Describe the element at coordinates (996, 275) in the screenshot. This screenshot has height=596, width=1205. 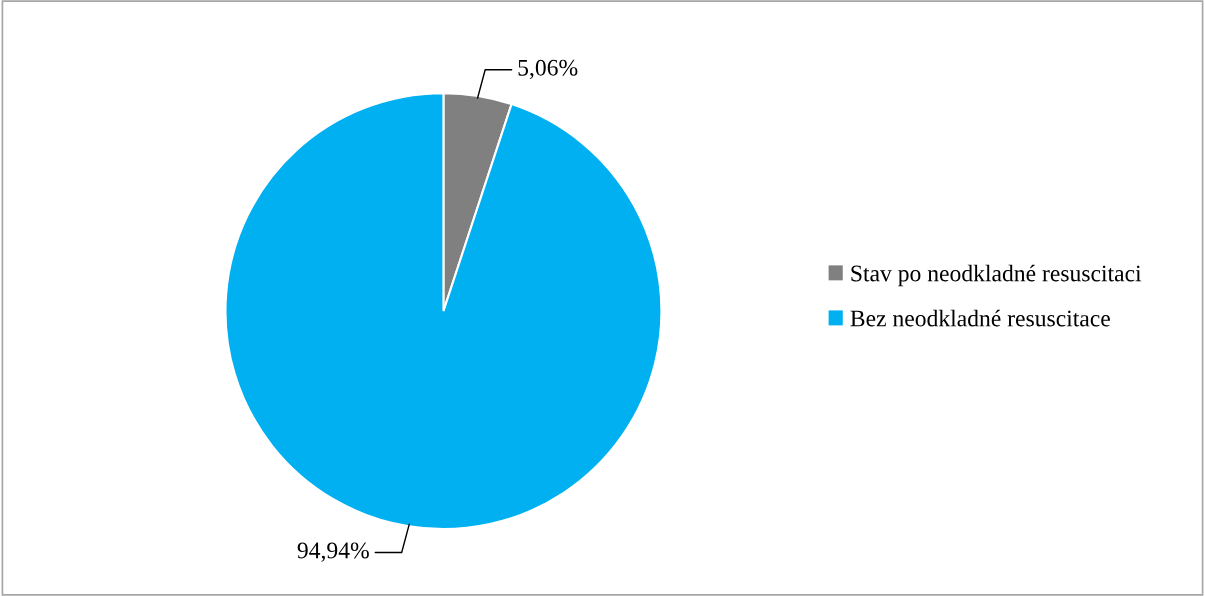
I see `legend-label: Stav po neodkladné resuscitaci` at that location.